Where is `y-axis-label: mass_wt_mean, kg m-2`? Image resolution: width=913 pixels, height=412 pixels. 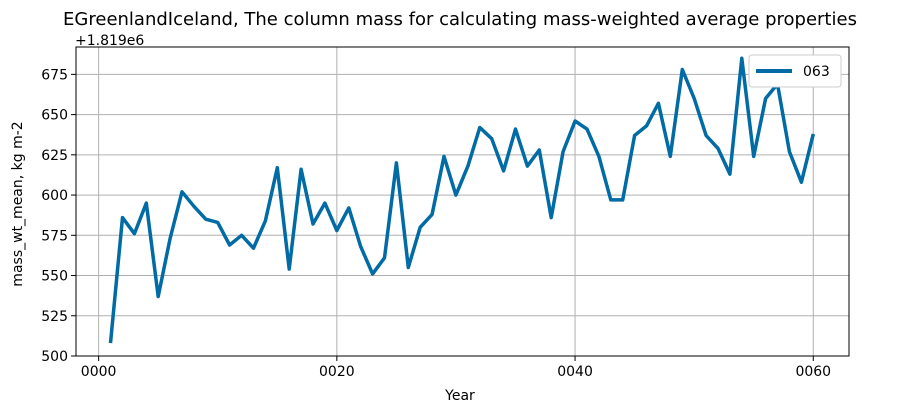
y-axis-label: mass_wt_mean, kg m-2 is located at coordinates (18, 203).